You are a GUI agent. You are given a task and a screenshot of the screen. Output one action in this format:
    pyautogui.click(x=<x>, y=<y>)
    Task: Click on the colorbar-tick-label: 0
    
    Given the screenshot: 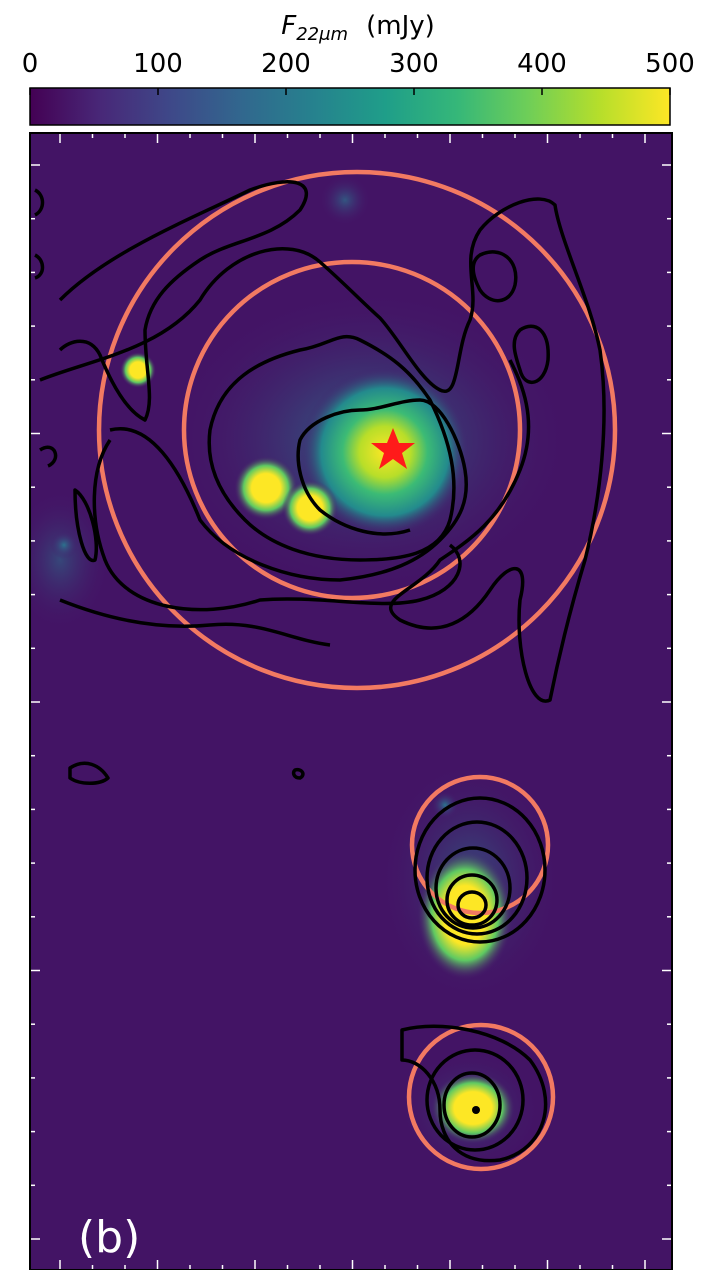 What is the action you would take?
    pyautogui.click(x=30, y=64)
    